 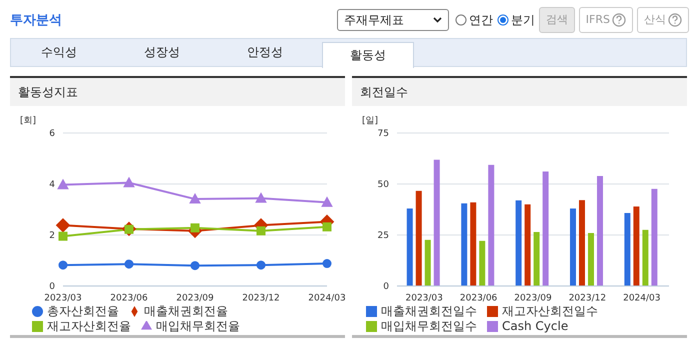 What do you see at coordinates (59, 52) in the screenshot?
I see `text: 수익성` at bounding box center [59, 52].